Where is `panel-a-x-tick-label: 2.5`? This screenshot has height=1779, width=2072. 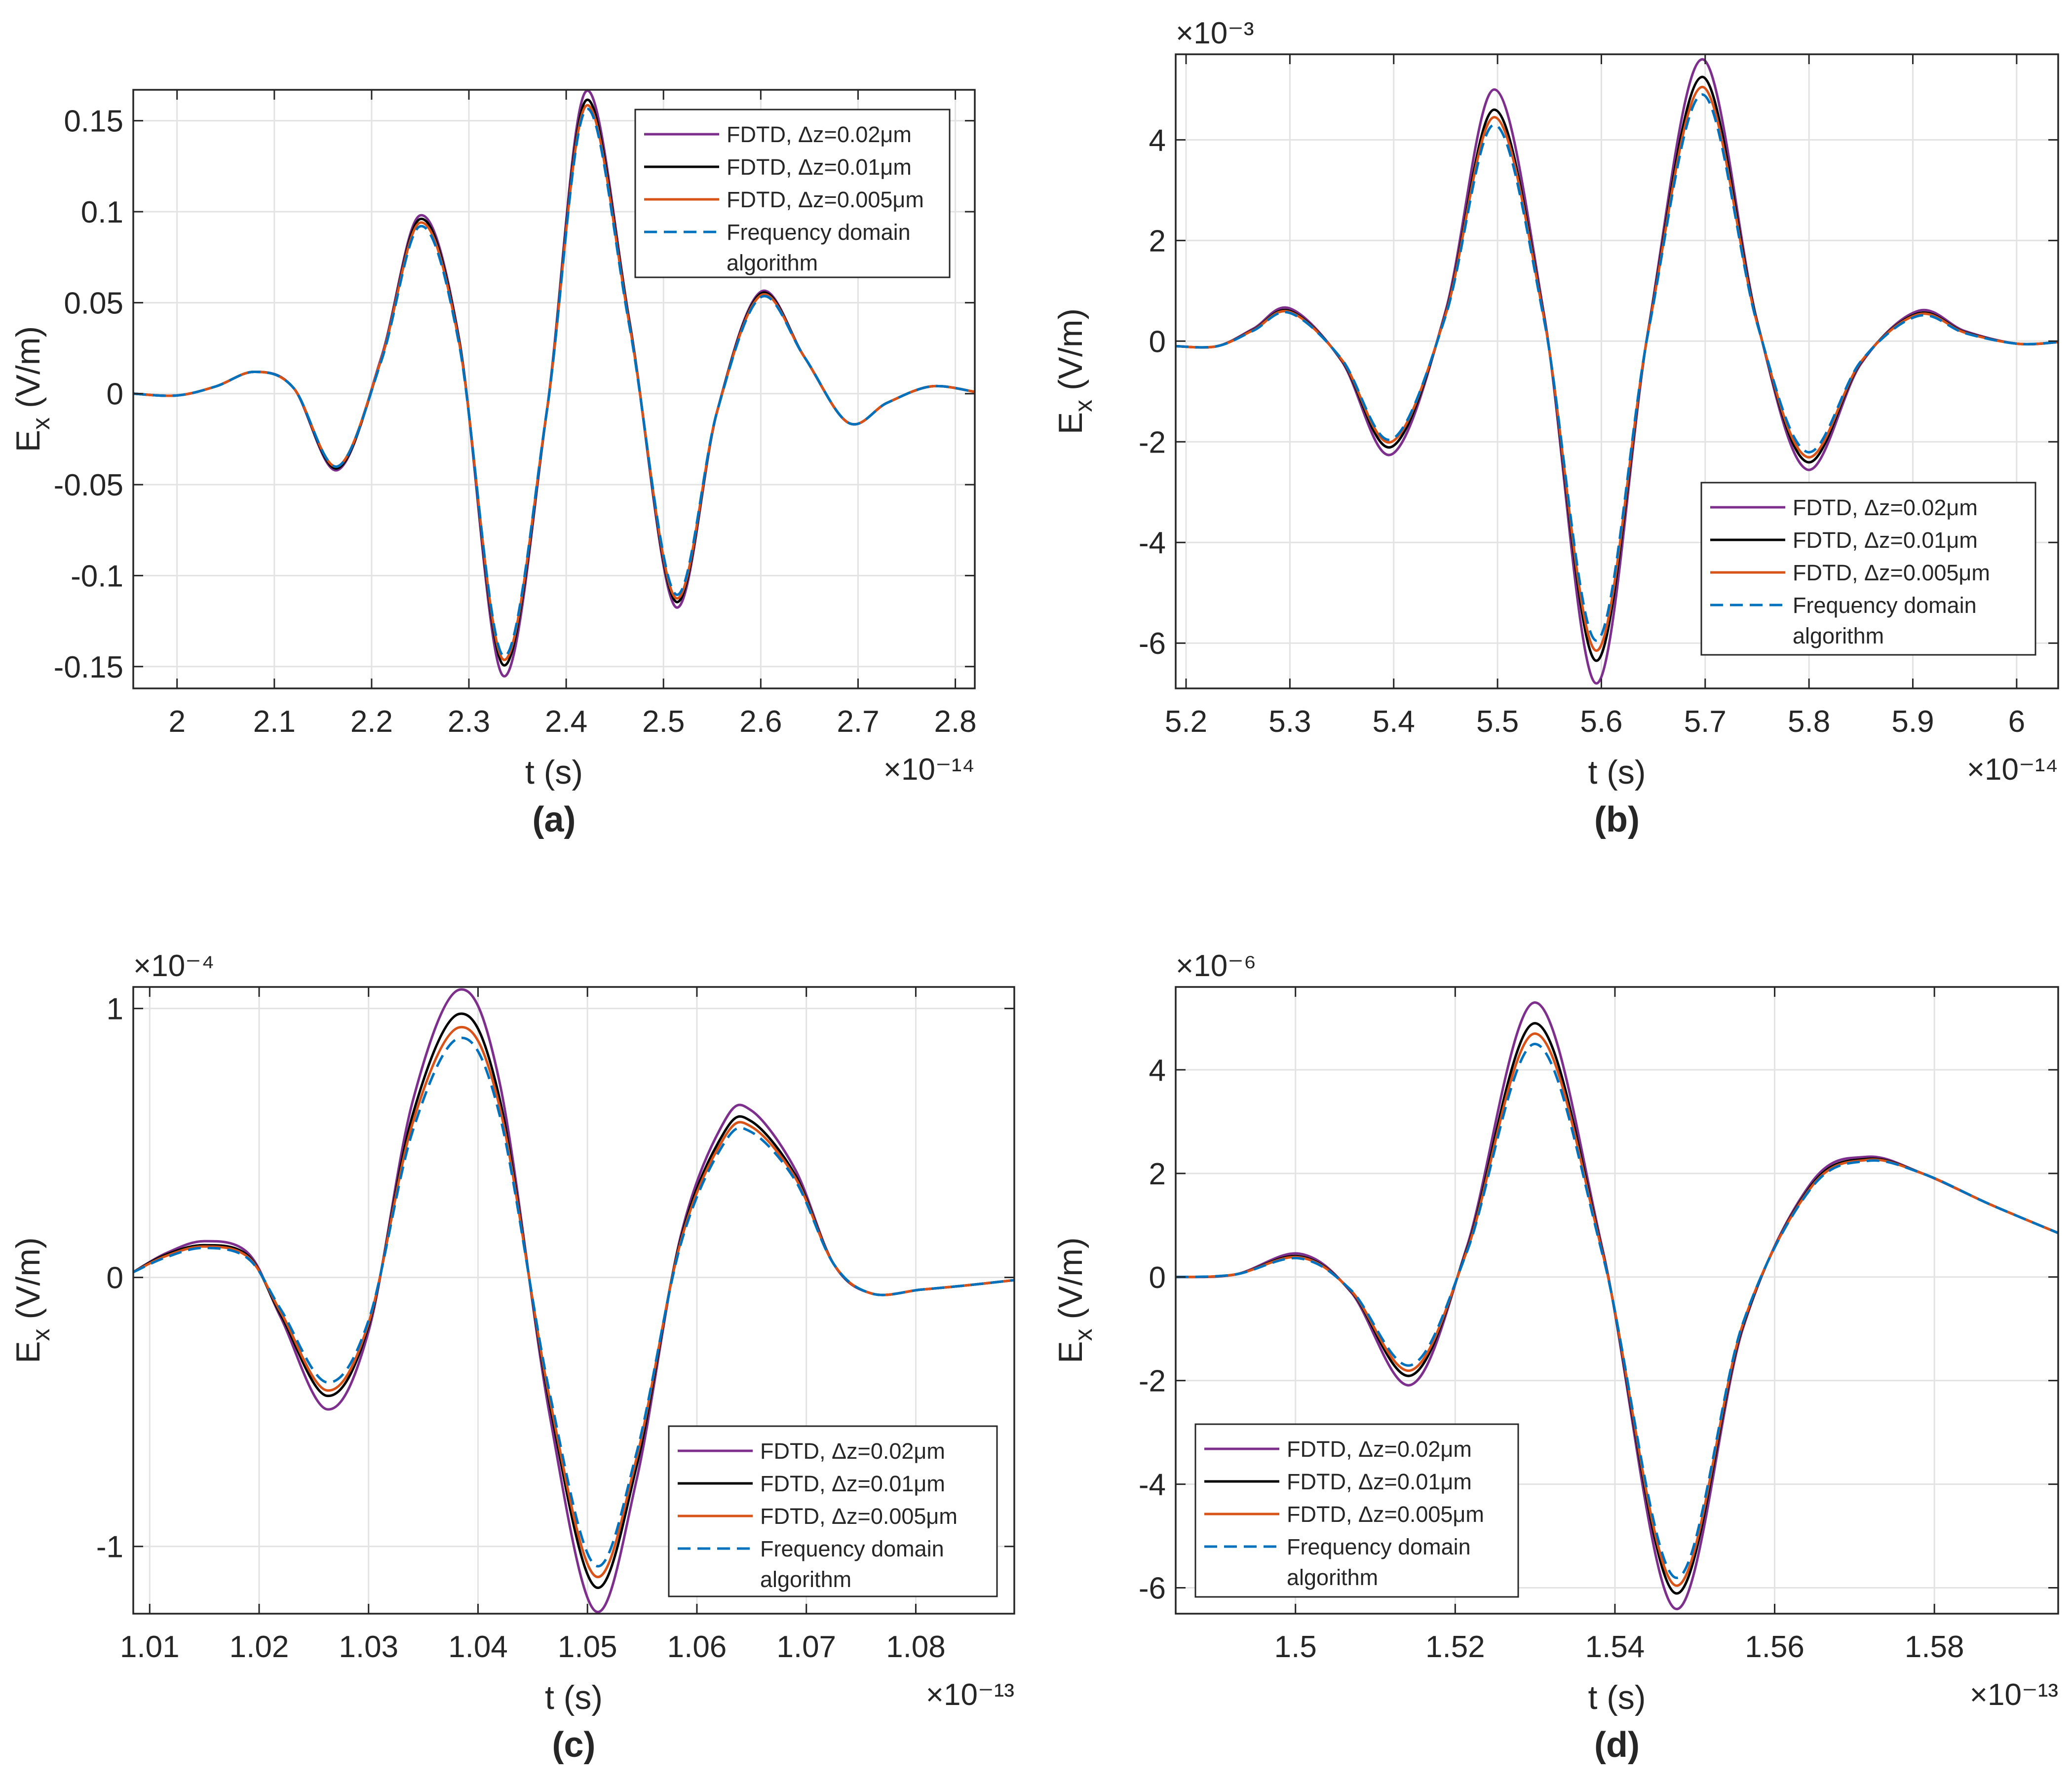 panel-a-x-tick-label: 2.5 is located at coordinates (663, 722).